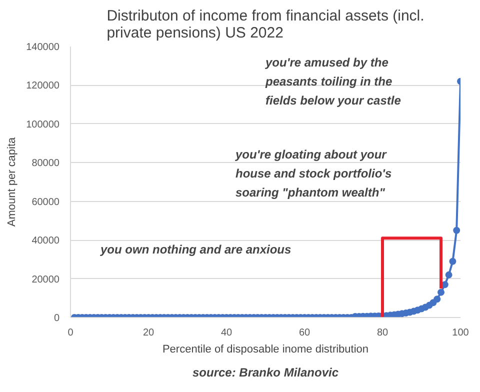  Describe the element at coordinates (12, 181) in the screenshot. I see `y-axis-title: Amount per capita` at that location.